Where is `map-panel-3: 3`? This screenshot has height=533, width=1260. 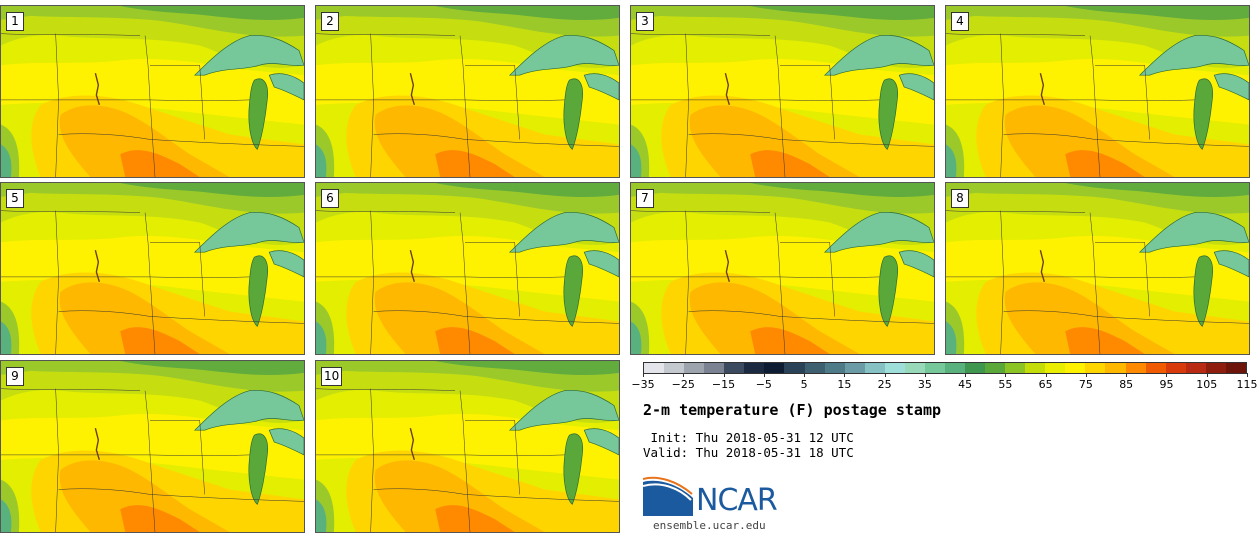
map-panel-3: 3 is located at coordinates (782, 91).